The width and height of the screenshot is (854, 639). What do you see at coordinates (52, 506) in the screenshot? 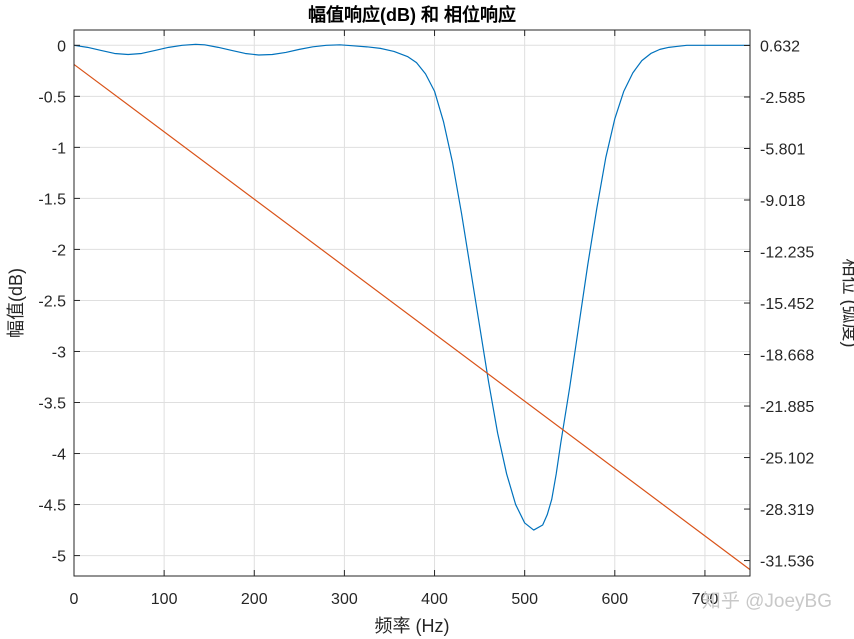
I see `y-tick-label-left: -4.5` at bounding box center [52, 506].